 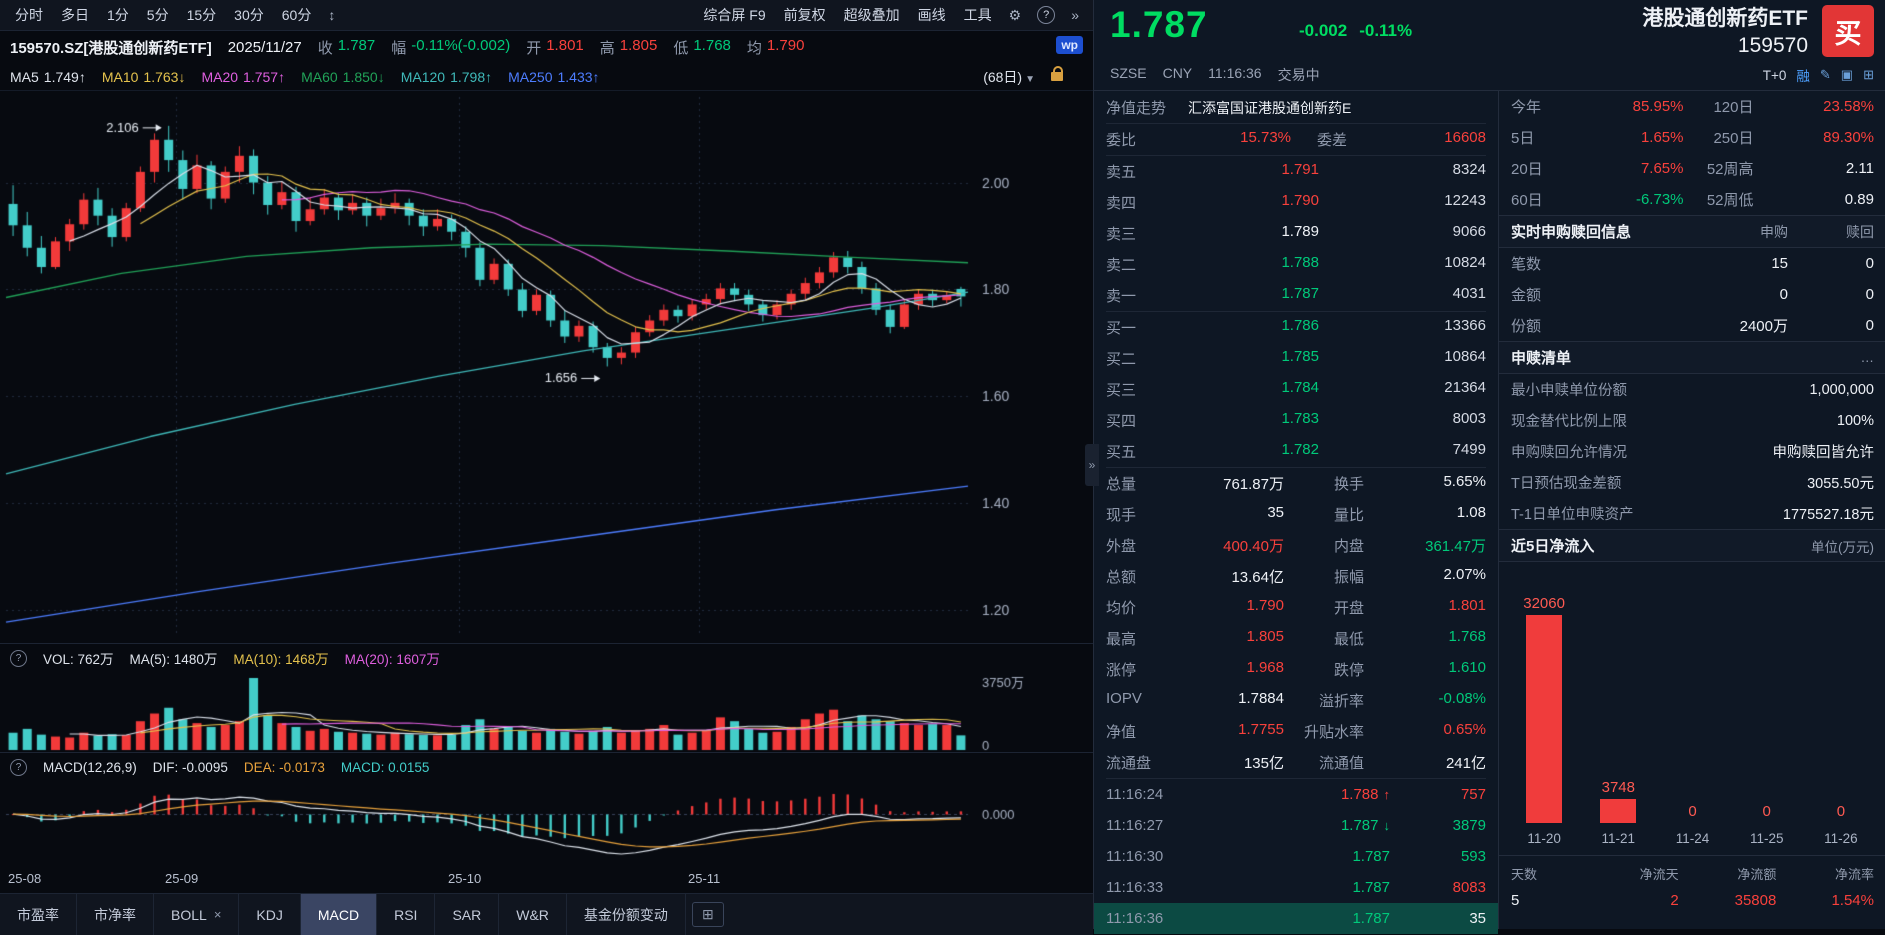 I want to click on macd-canvas, so click(x=546, y=824).